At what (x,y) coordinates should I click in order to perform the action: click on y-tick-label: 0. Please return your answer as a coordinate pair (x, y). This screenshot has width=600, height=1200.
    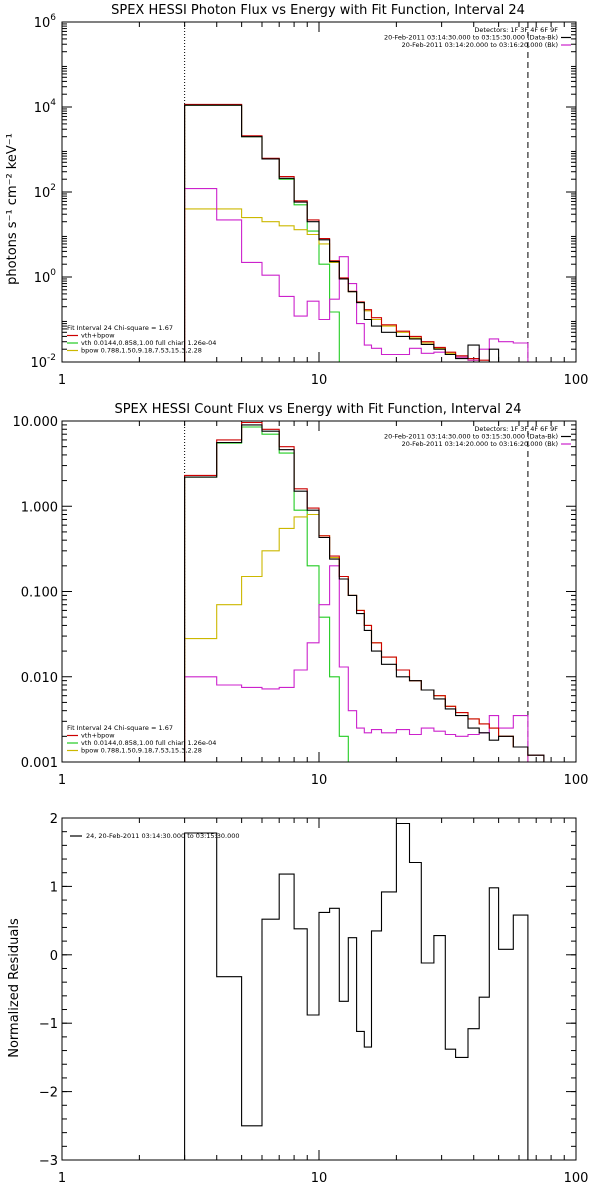
    Looking at the image, I should click on (54, 956).